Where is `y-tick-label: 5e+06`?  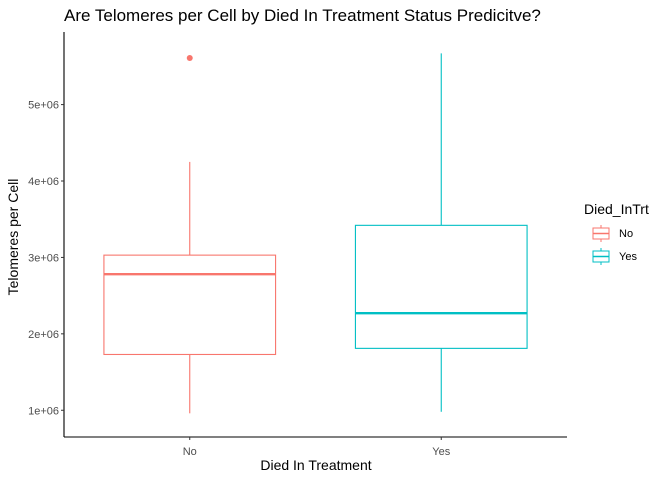 y-tick-label: 5e+06 is located at coordinates (43, 106).